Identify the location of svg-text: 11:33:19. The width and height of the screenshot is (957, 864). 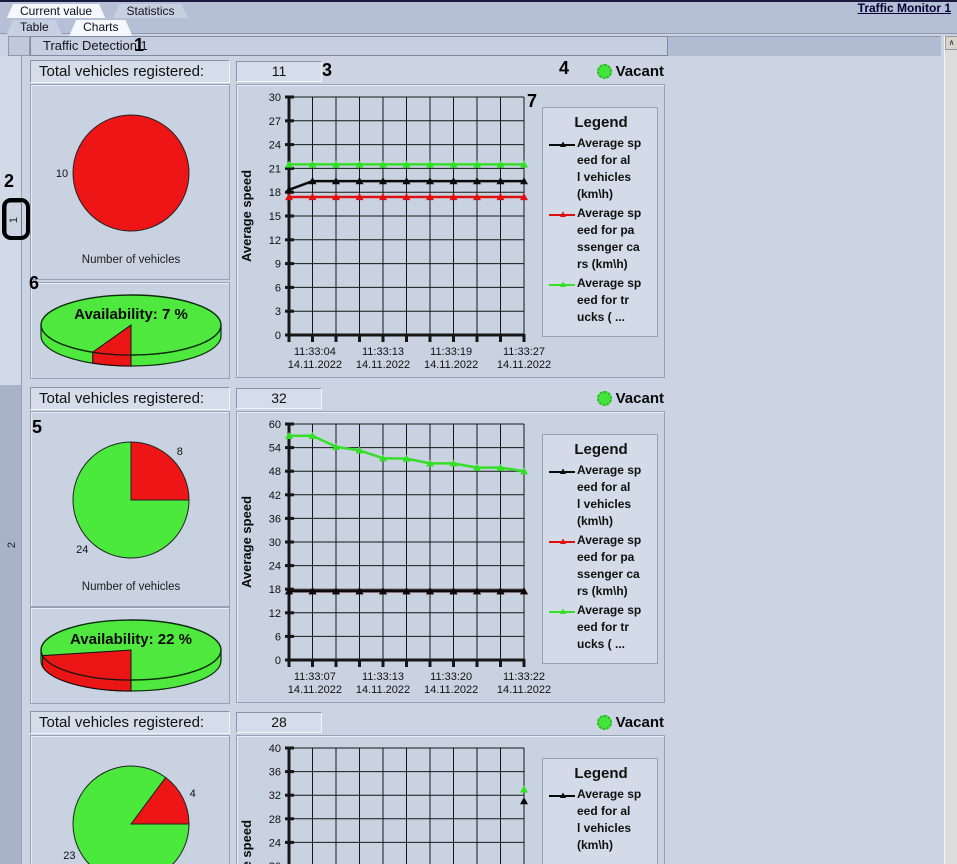
(451, 352).